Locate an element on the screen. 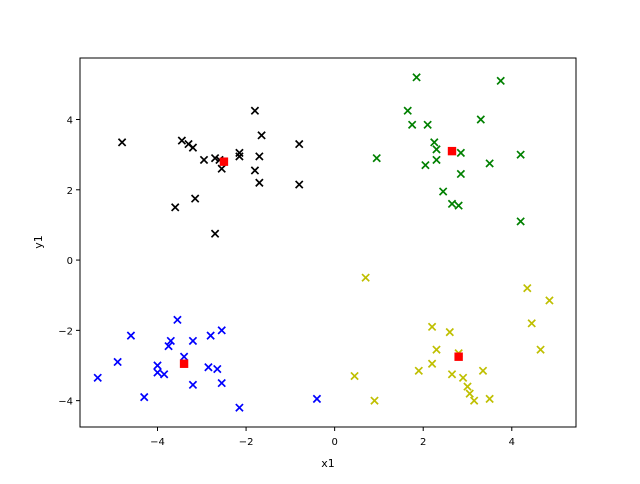 The height and width of the screenshot is (484, 640). x-axis-label: x1 is located at coordinates (328, 463).